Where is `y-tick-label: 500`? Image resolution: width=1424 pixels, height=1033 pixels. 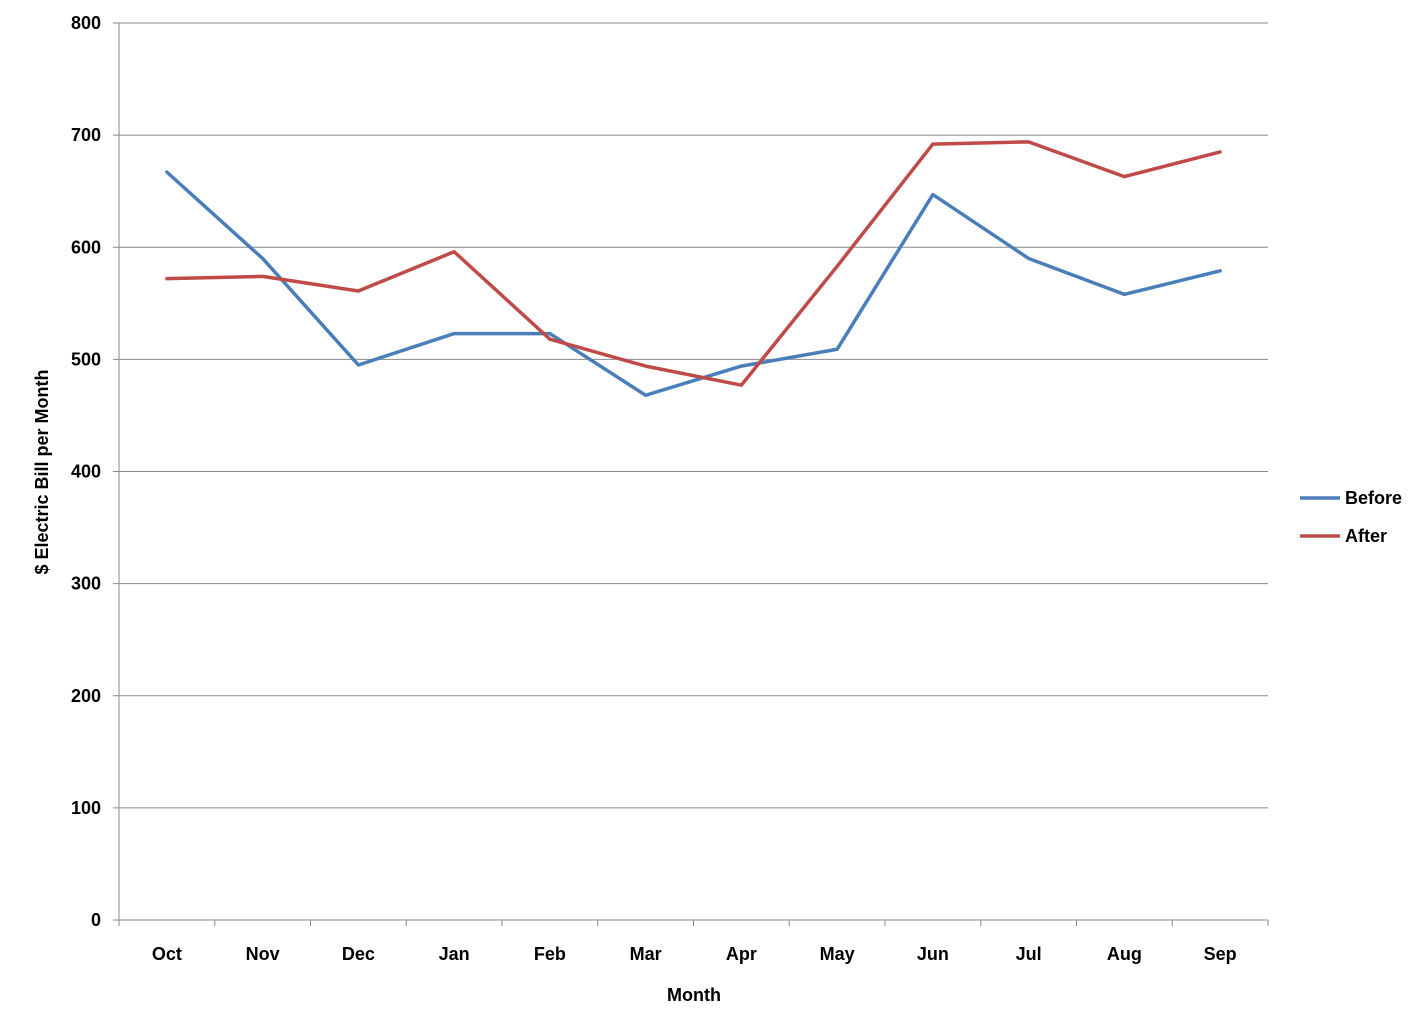 y-tick-label: 500 is located at coordinates (86, 359).